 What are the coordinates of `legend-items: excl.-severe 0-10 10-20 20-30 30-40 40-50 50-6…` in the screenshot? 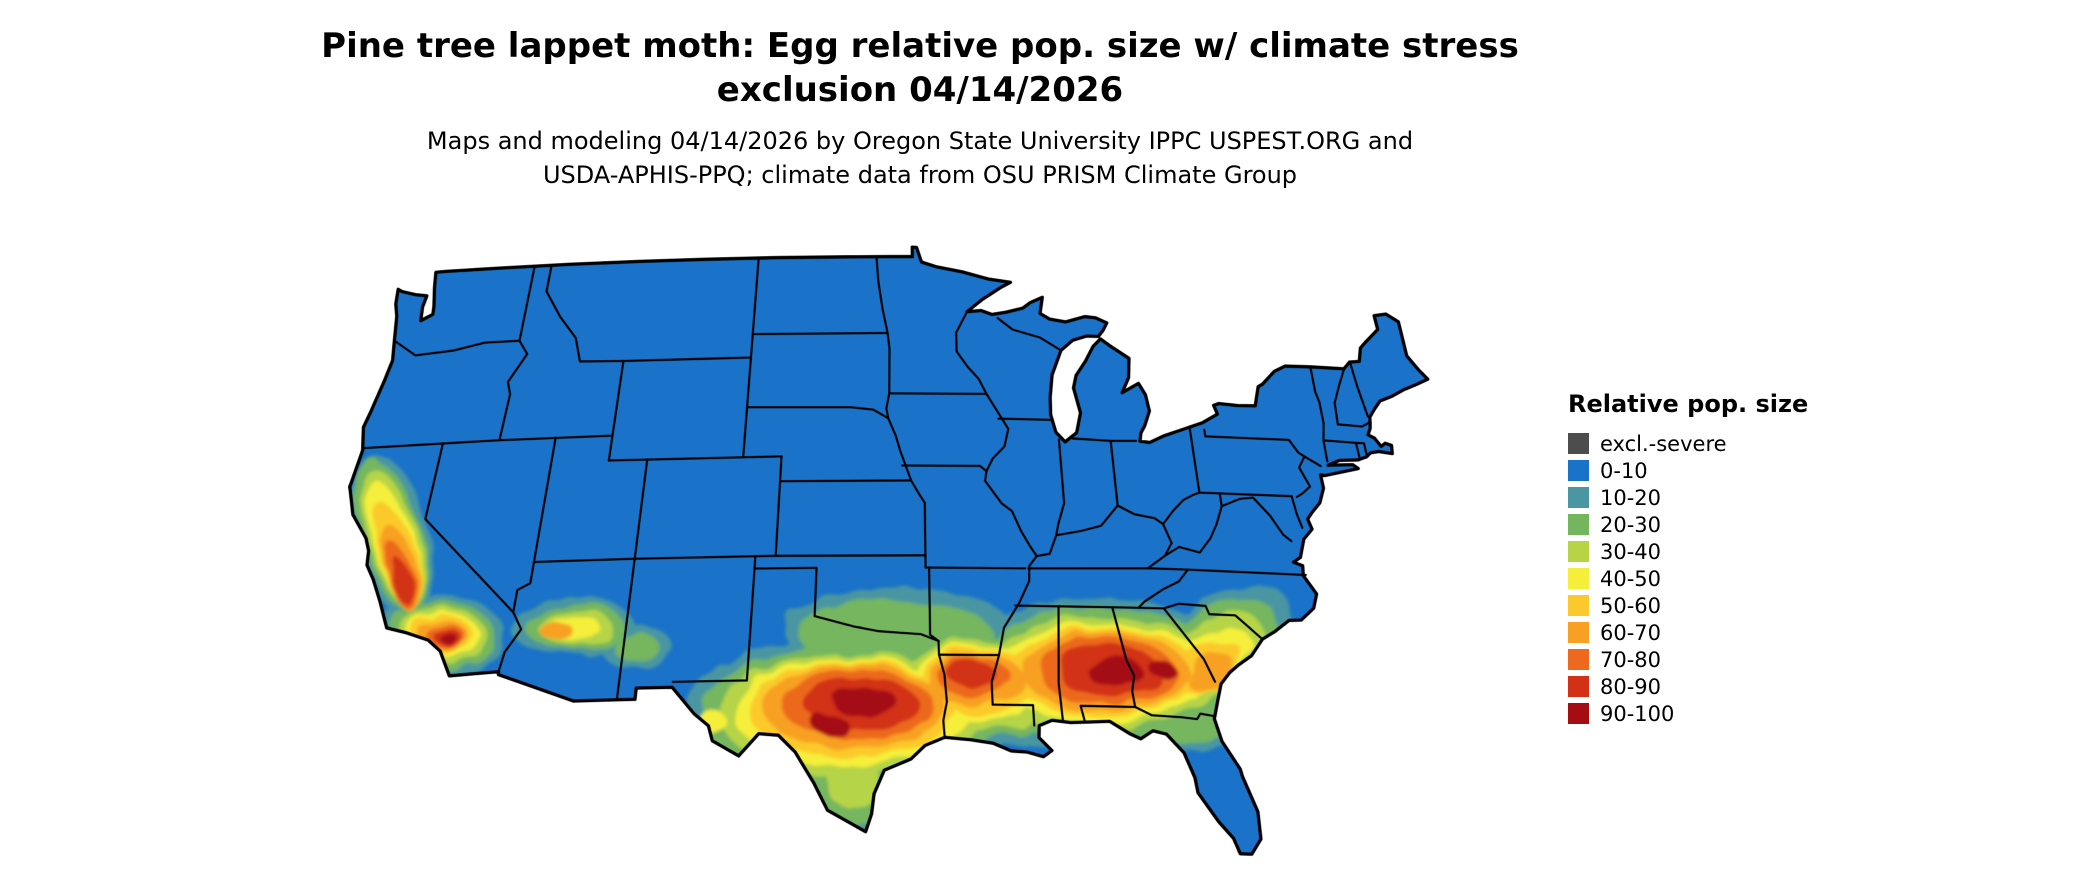 It's located at (1688, 578).